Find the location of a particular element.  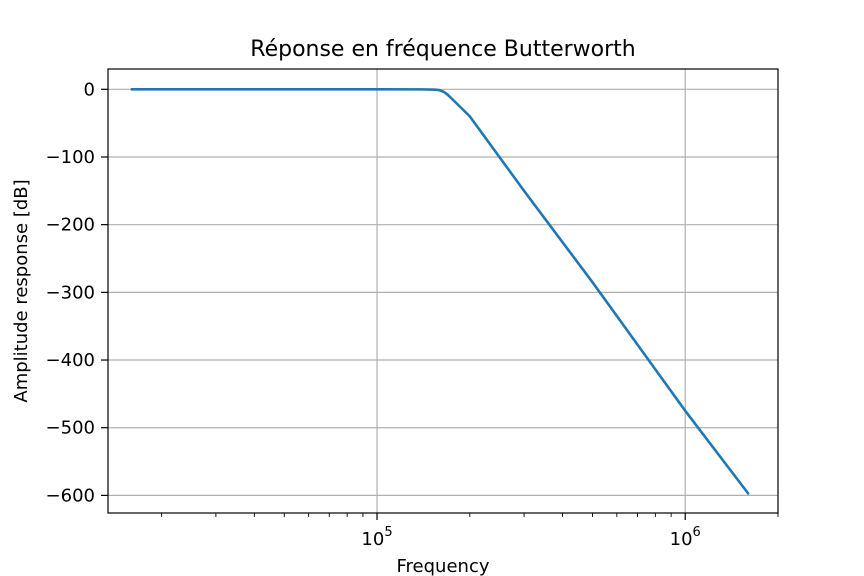

y-tick-label: −200 is located at coordinates (70, 225).